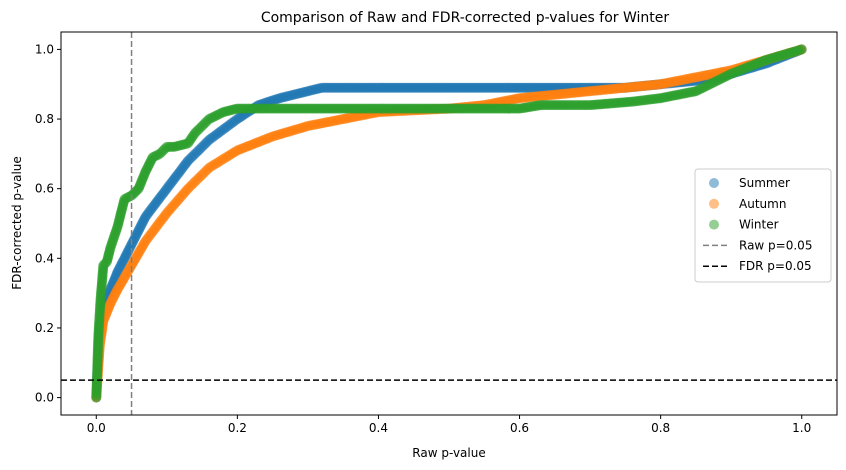 The width and height of the screenshot is (846, 470). Describe the element at coordinates (44, 119) in the screenshot. I see `y-tick-label: 0.8` at that location.